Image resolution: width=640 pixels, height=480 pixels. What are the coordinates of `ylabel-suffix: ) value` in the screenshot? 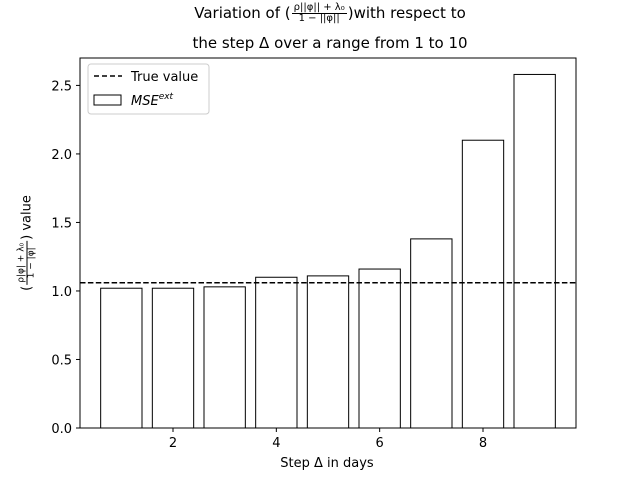 It's located at (27, 217).